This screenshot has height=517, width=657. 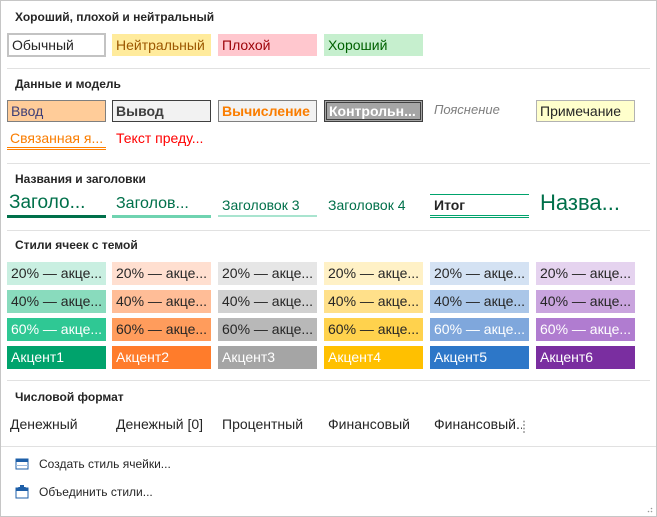 What do you see at coordinates (44, 424) in the screenshot?
I see `style-currency: Денежный` at bounding box center [44, 424].